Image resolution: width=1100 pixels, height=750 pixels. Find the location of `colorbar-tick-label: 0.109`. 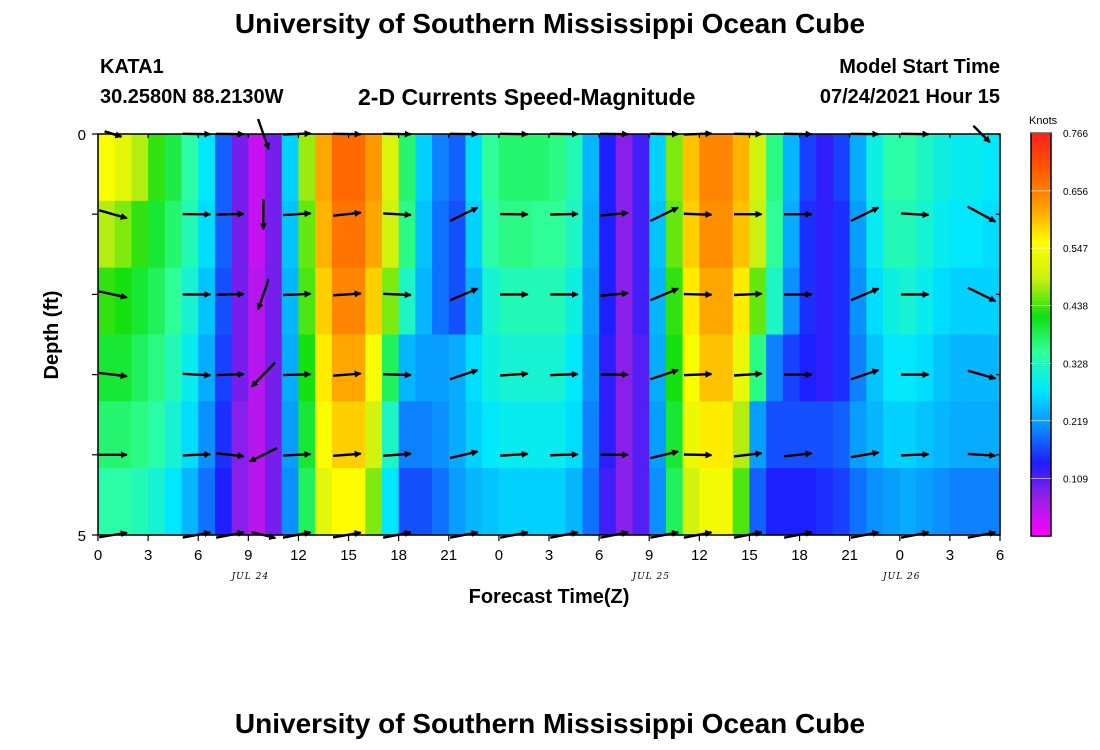

colorbar-tick-label: 0.109 is located at coordinates (1075, 480).